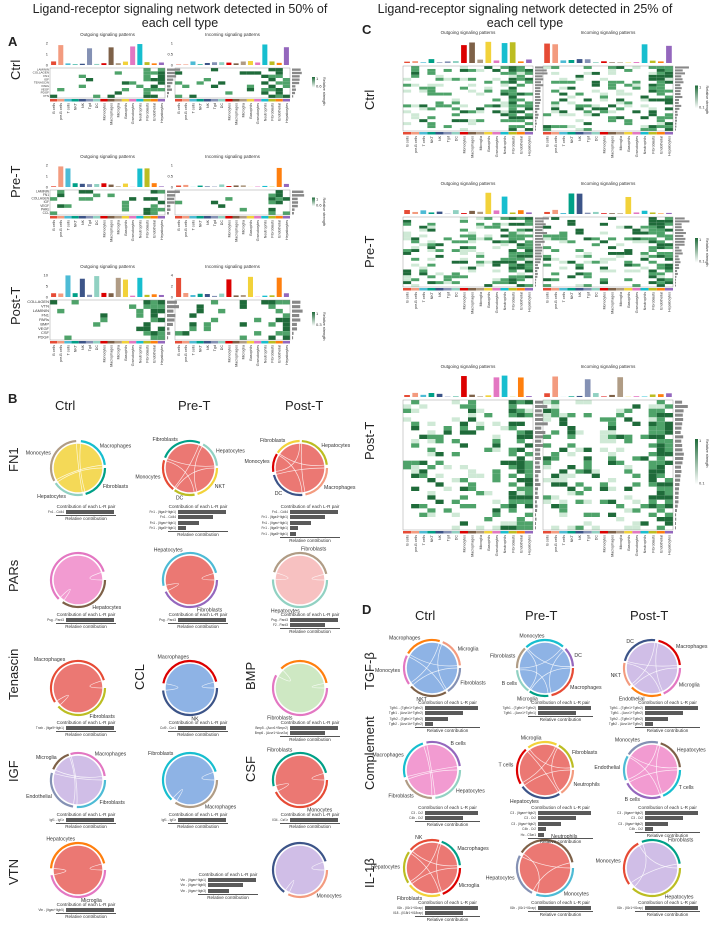  I want to click on chord-sector-label: Monocytes, so click(147, 478).